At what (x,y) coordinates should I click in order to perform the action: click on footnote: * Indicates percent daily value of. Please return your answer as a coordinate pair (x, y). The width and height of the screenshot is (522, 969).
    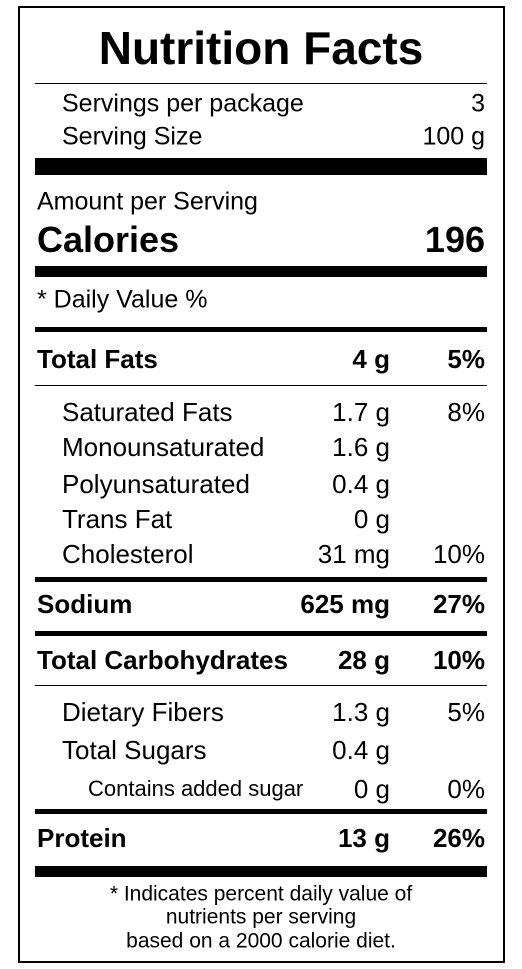
    Looking at the image, I should click on (261, 894).